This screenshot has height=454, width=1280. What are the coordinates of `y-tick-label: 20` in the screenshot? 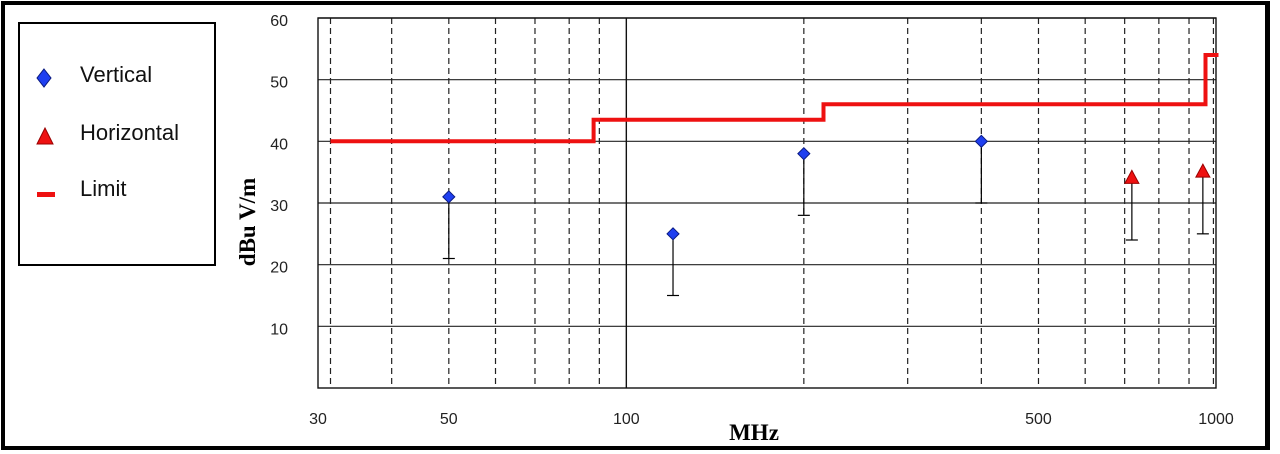 It's located at (279, 268).